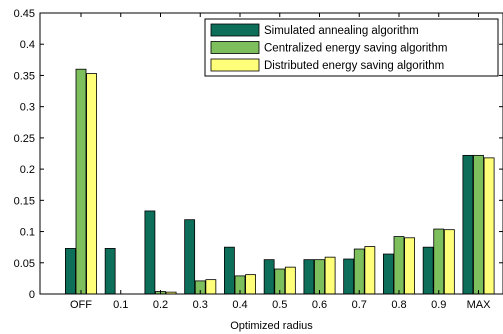 The width and height of the screenshot is (503, 334). I want to click on bar-series-1-0.8, so click(388, 274).